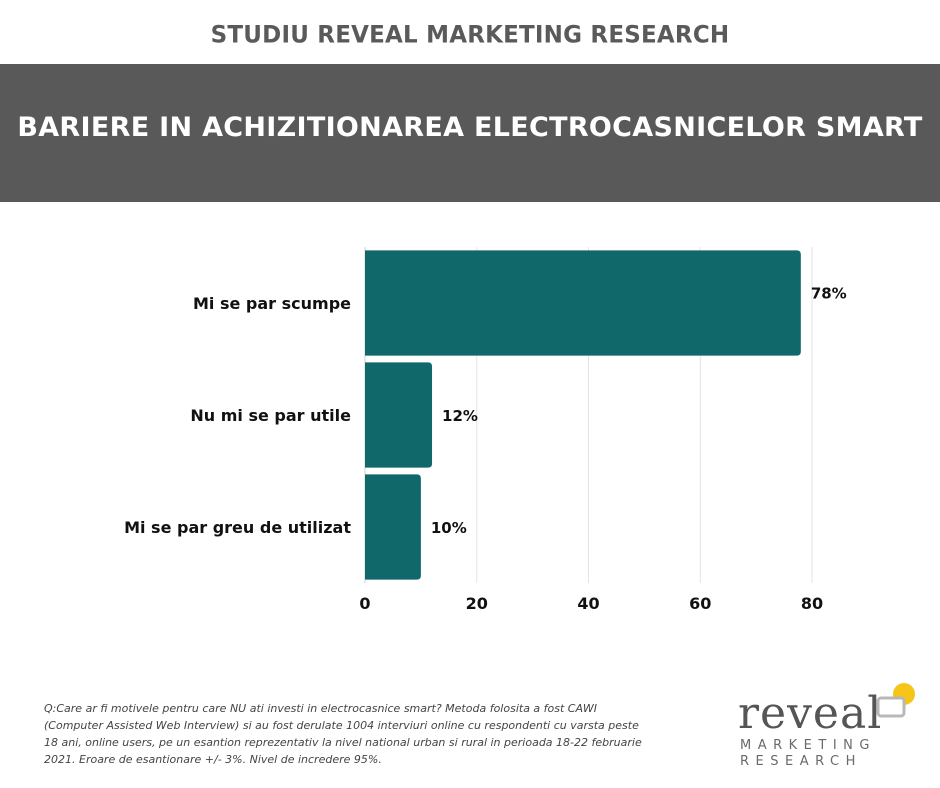 This screenshot has width=940, height=788. I want to click on value-label: 12%, so click(460, 416).